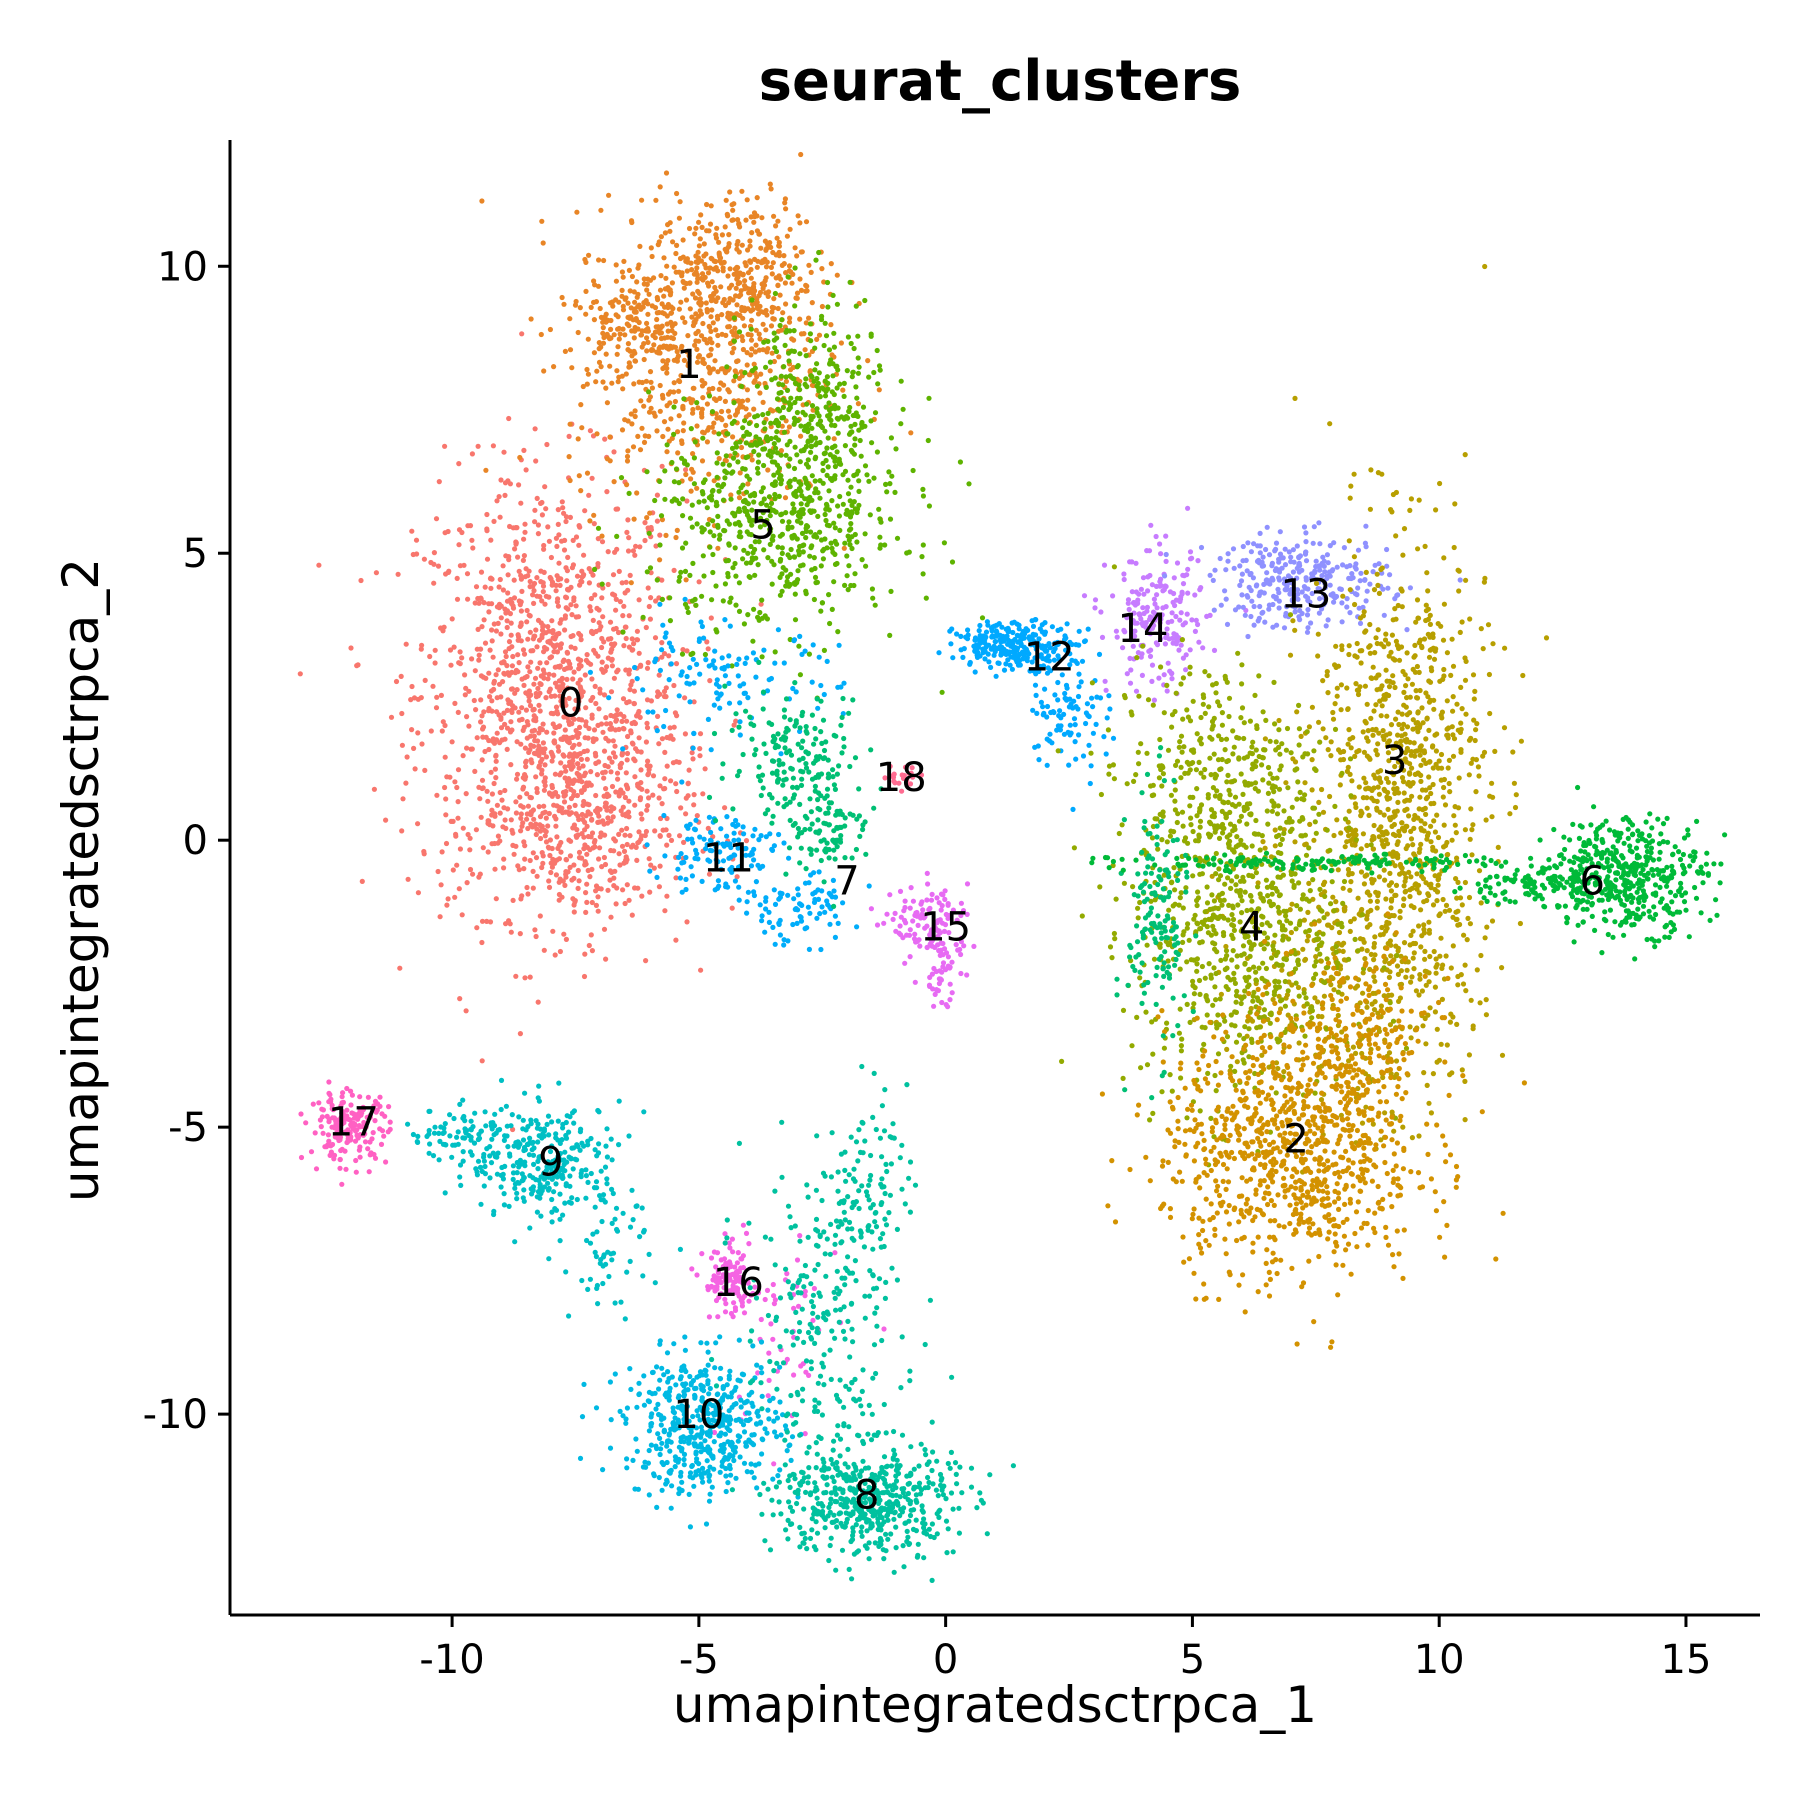 This screenshot has height=1800, width=1800. Describe the element at coordinates (1073, 718) in the screenshot. I see `cluster-12-points` at that location.